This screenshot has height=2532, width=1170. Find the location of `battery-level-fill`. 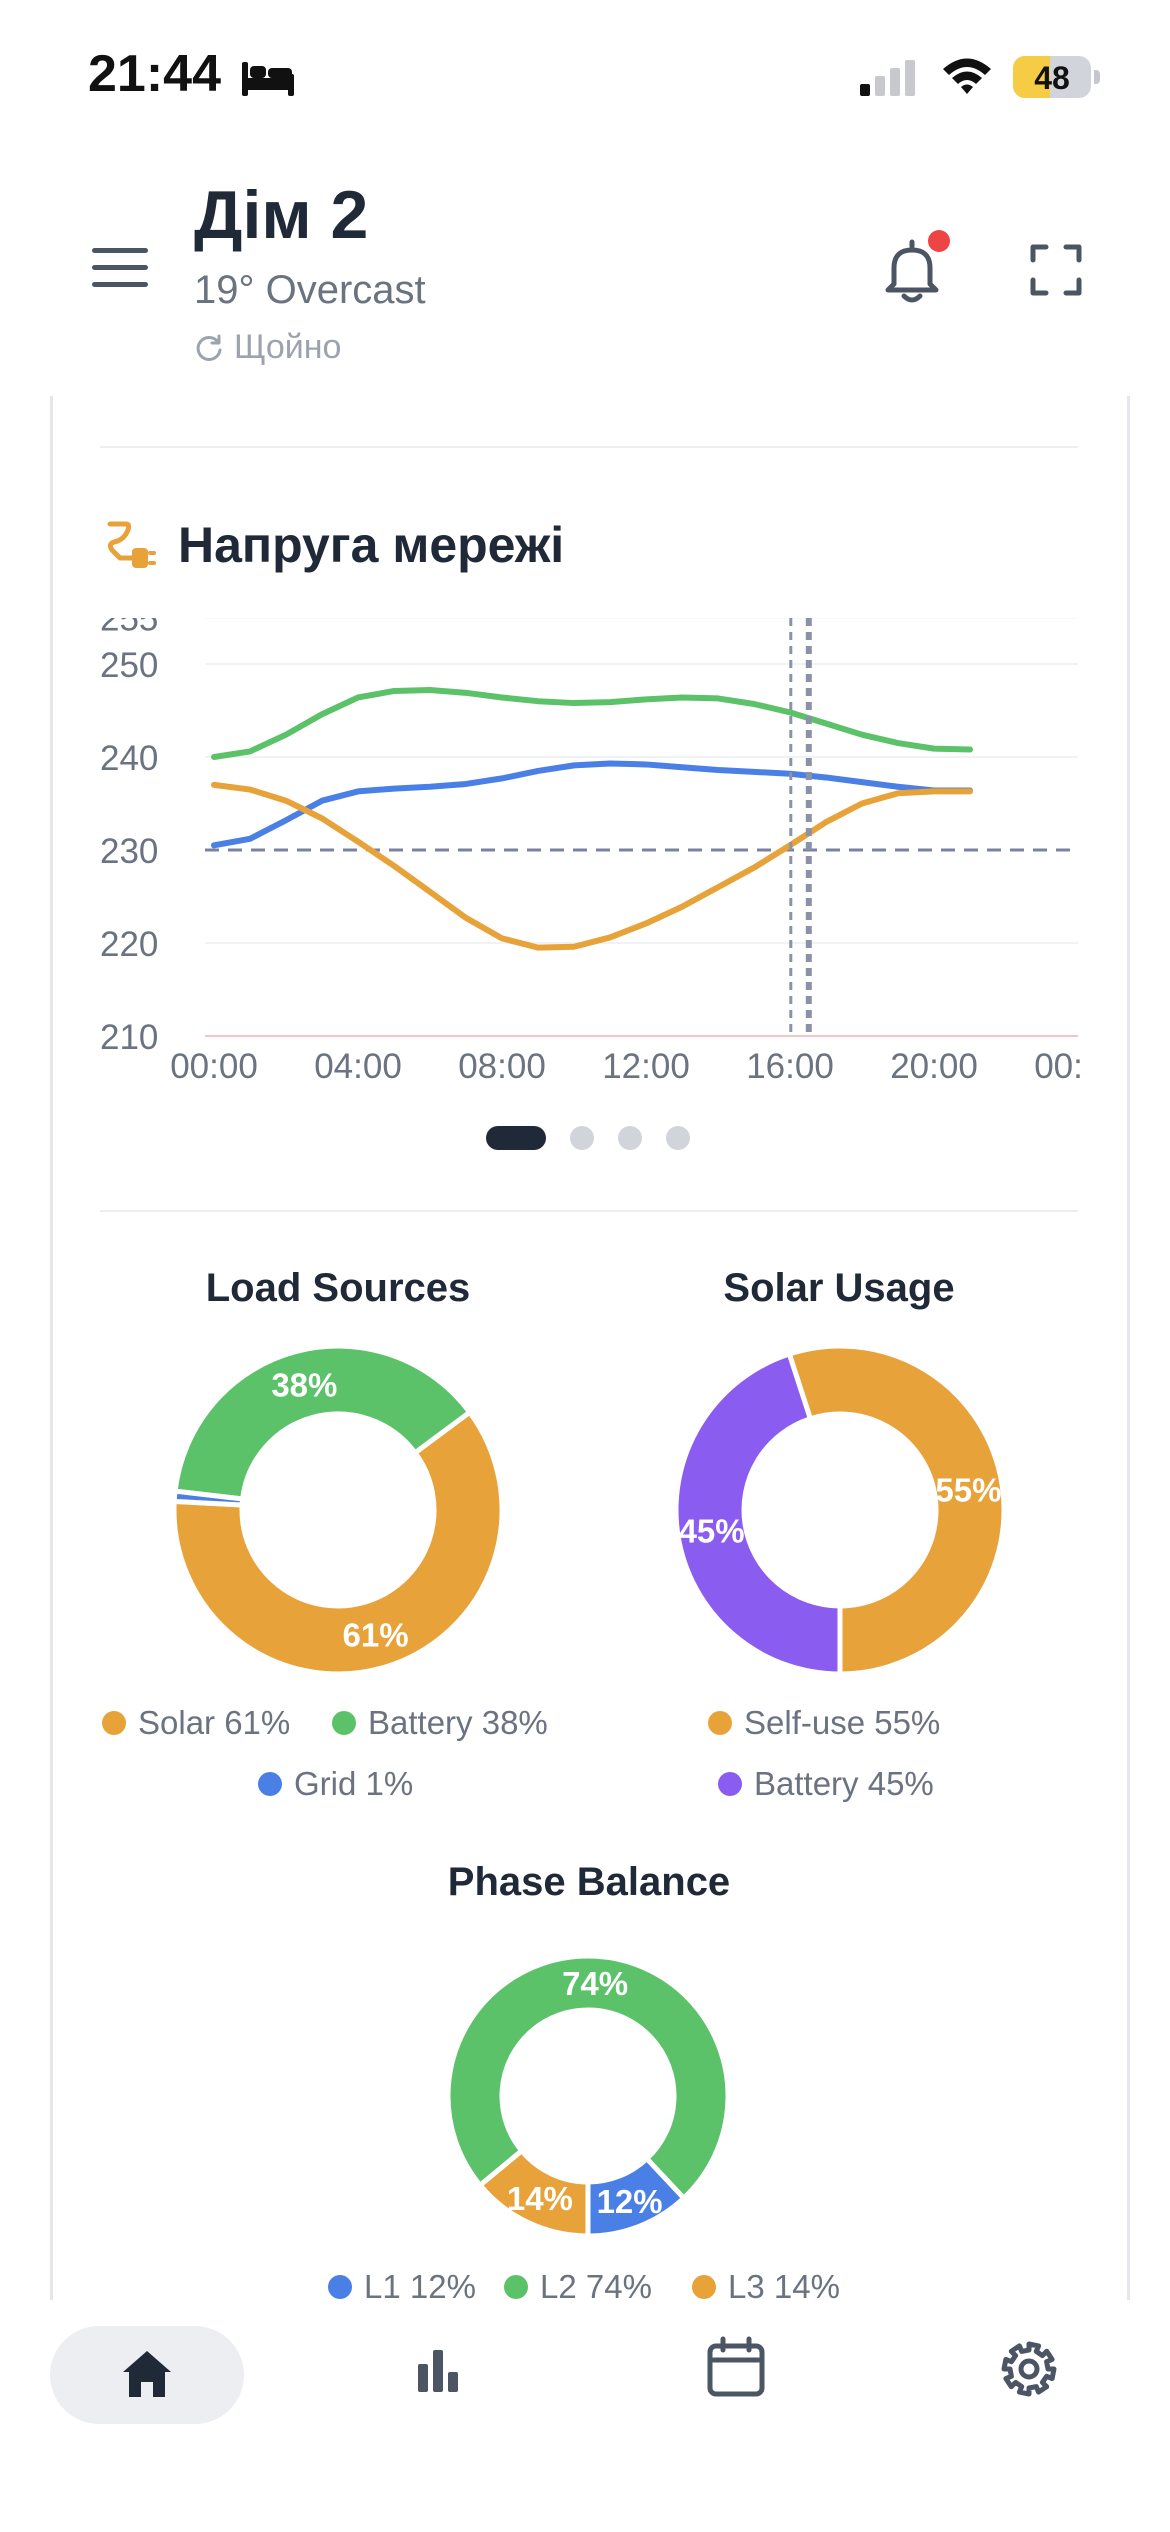

battery-level-fill is located at coordinates (1032, 77).